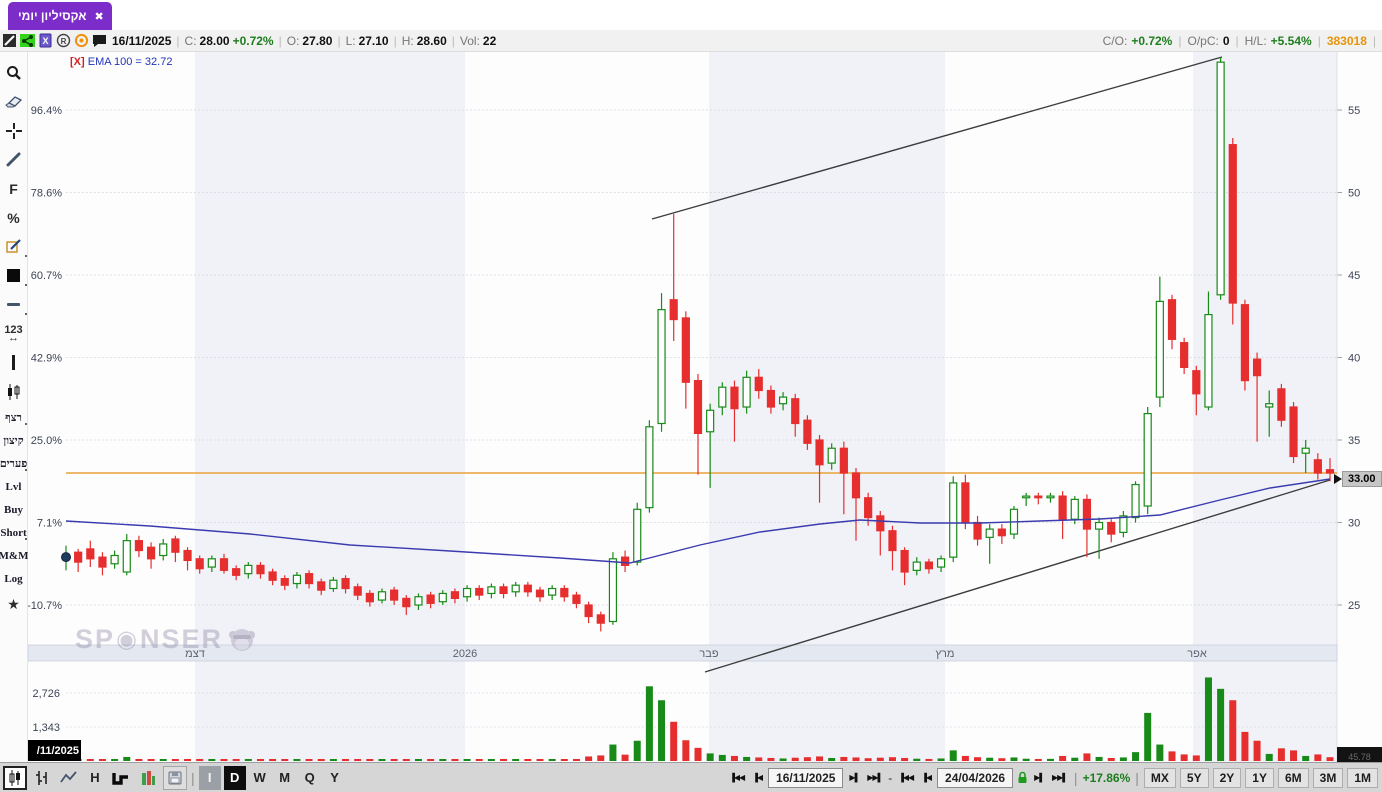 This screenshot has width=1382, height=792. What do you see at coordinates (175, 777) in the screenshot?
I see `save-layout-button` at bounding box center [175, 777].